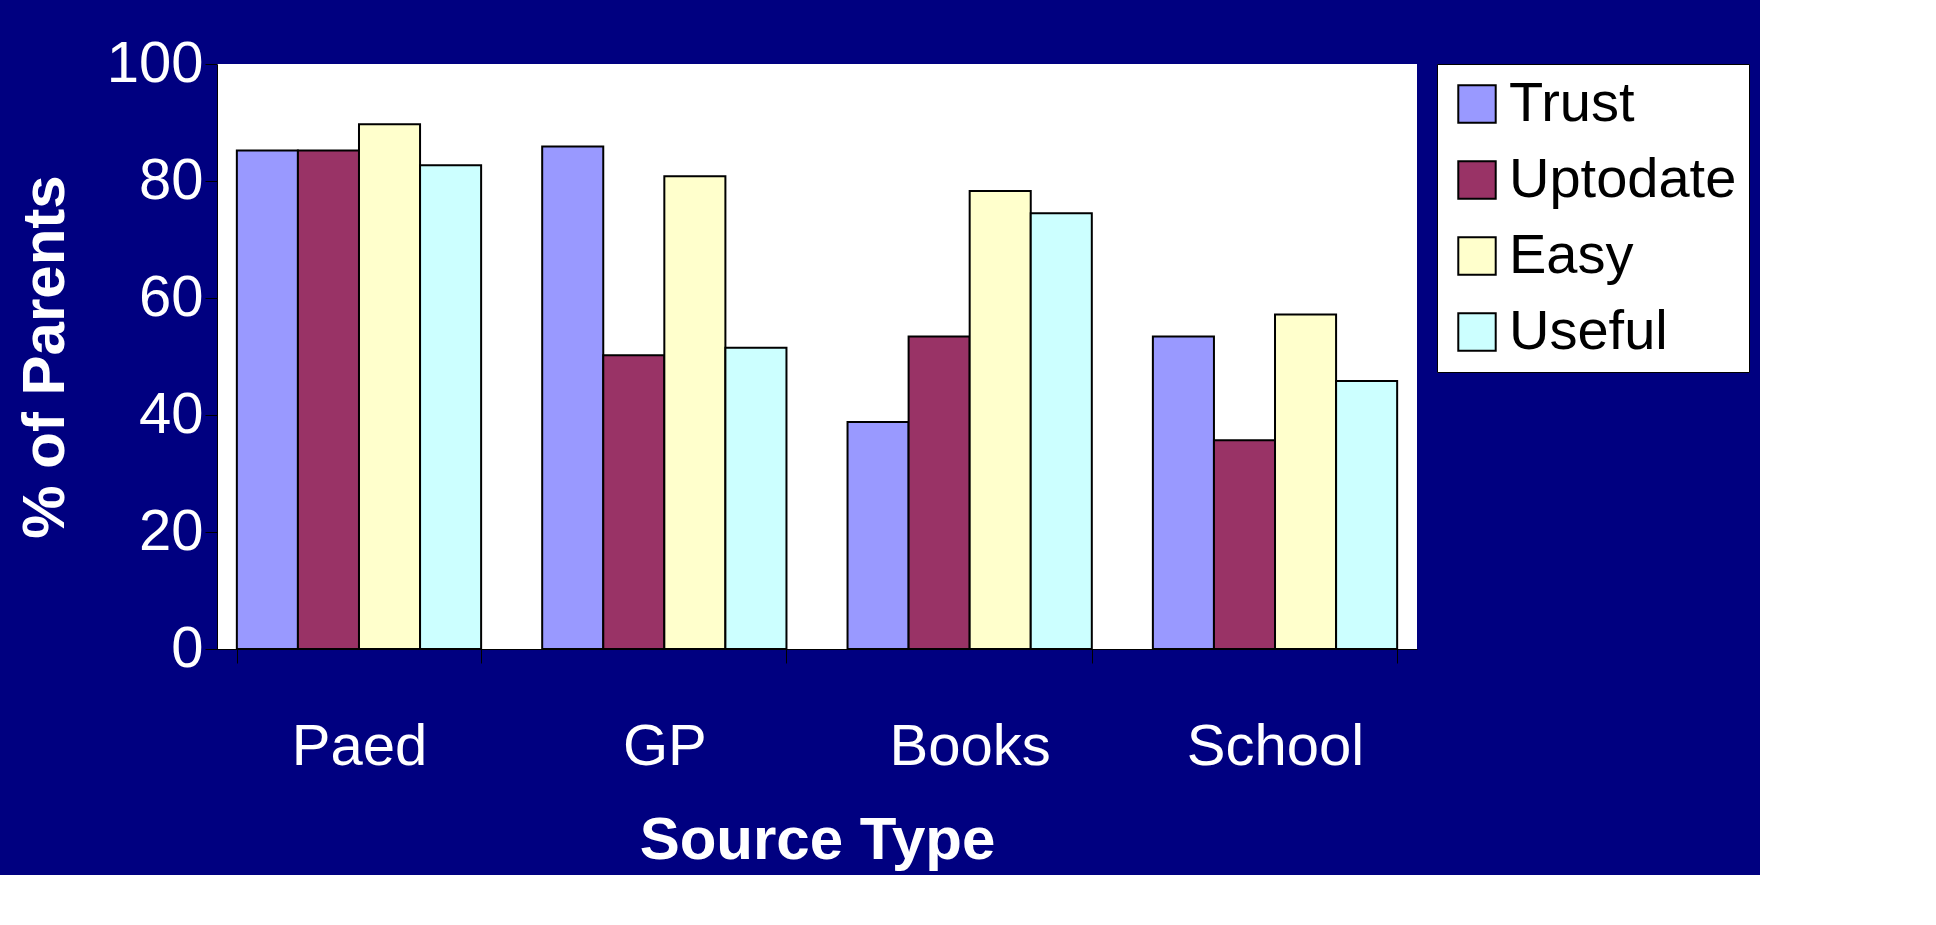 The width and height of the screenshot is (1936, 925). What do you see at coordinates (43, 357) in the screenshot?
I see `y-axis-title: % of Parents` at bounding box center [43, 357].